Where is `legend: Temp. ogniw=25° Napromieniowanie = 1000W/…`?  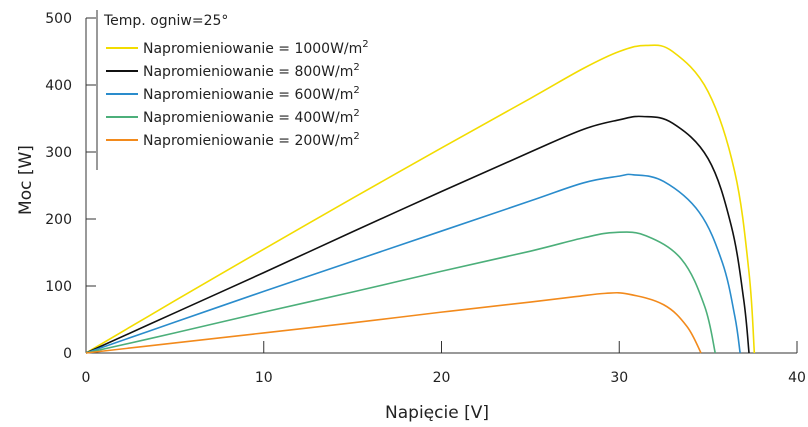 legend: Temp. ogniw=25° Napromieniowanie = 1000W/… is located at coordinates (232, 90).